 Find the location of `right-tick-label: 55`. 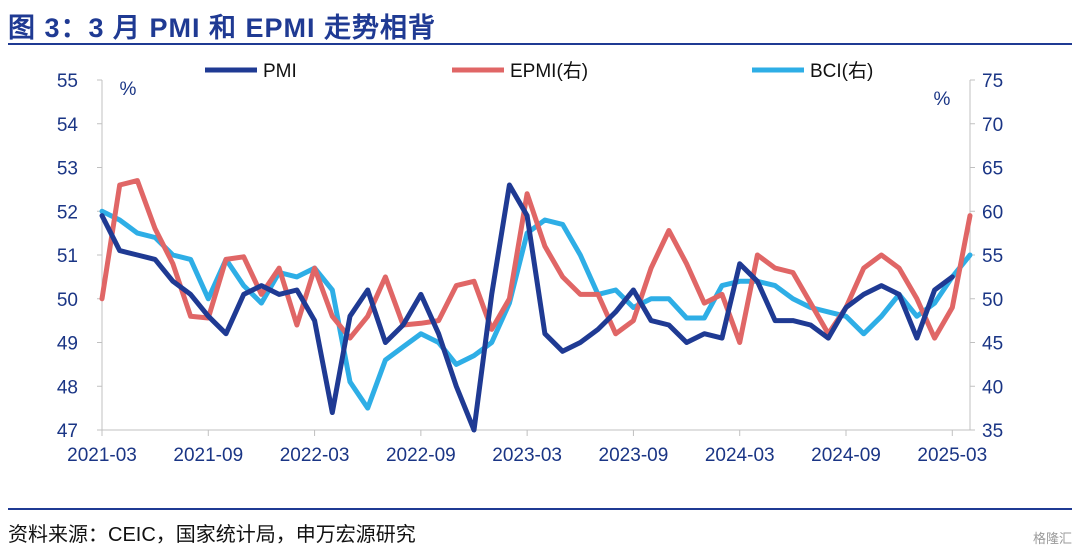

right-tick-label: 55 is located at coordinates (992, 256).